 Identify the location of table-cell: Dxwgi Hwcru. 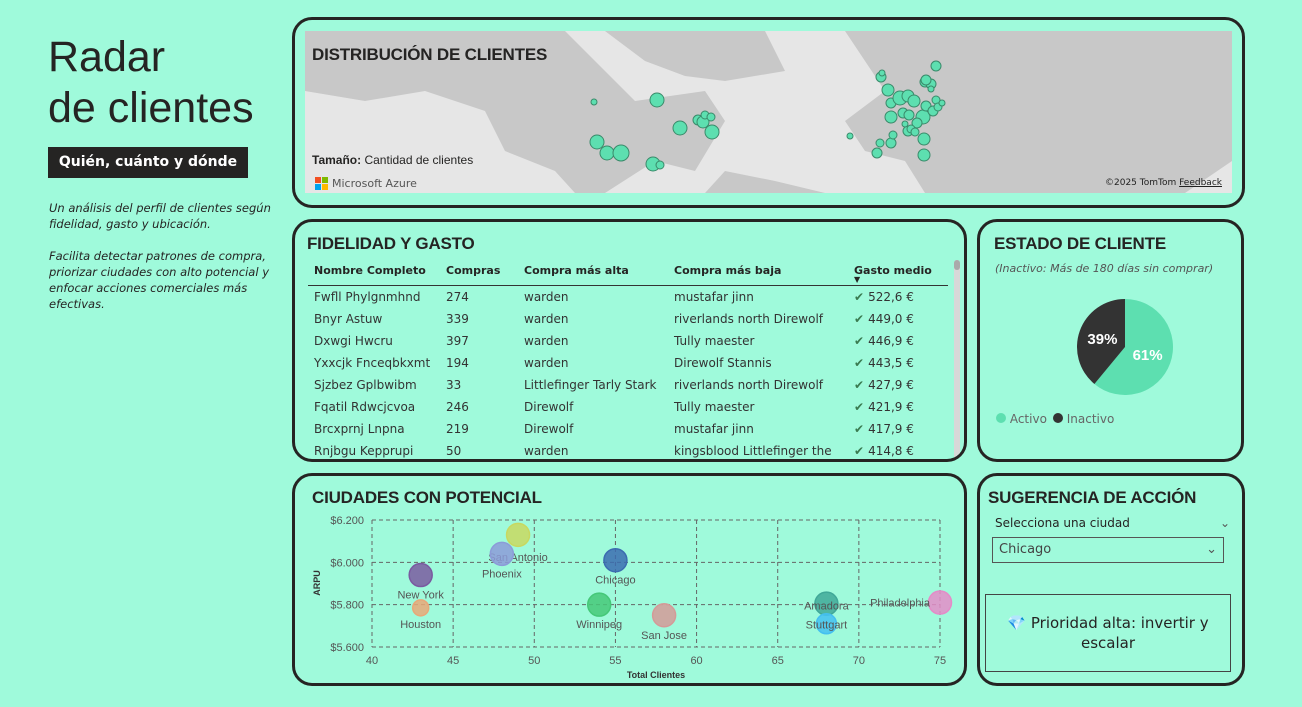
(374, 341).